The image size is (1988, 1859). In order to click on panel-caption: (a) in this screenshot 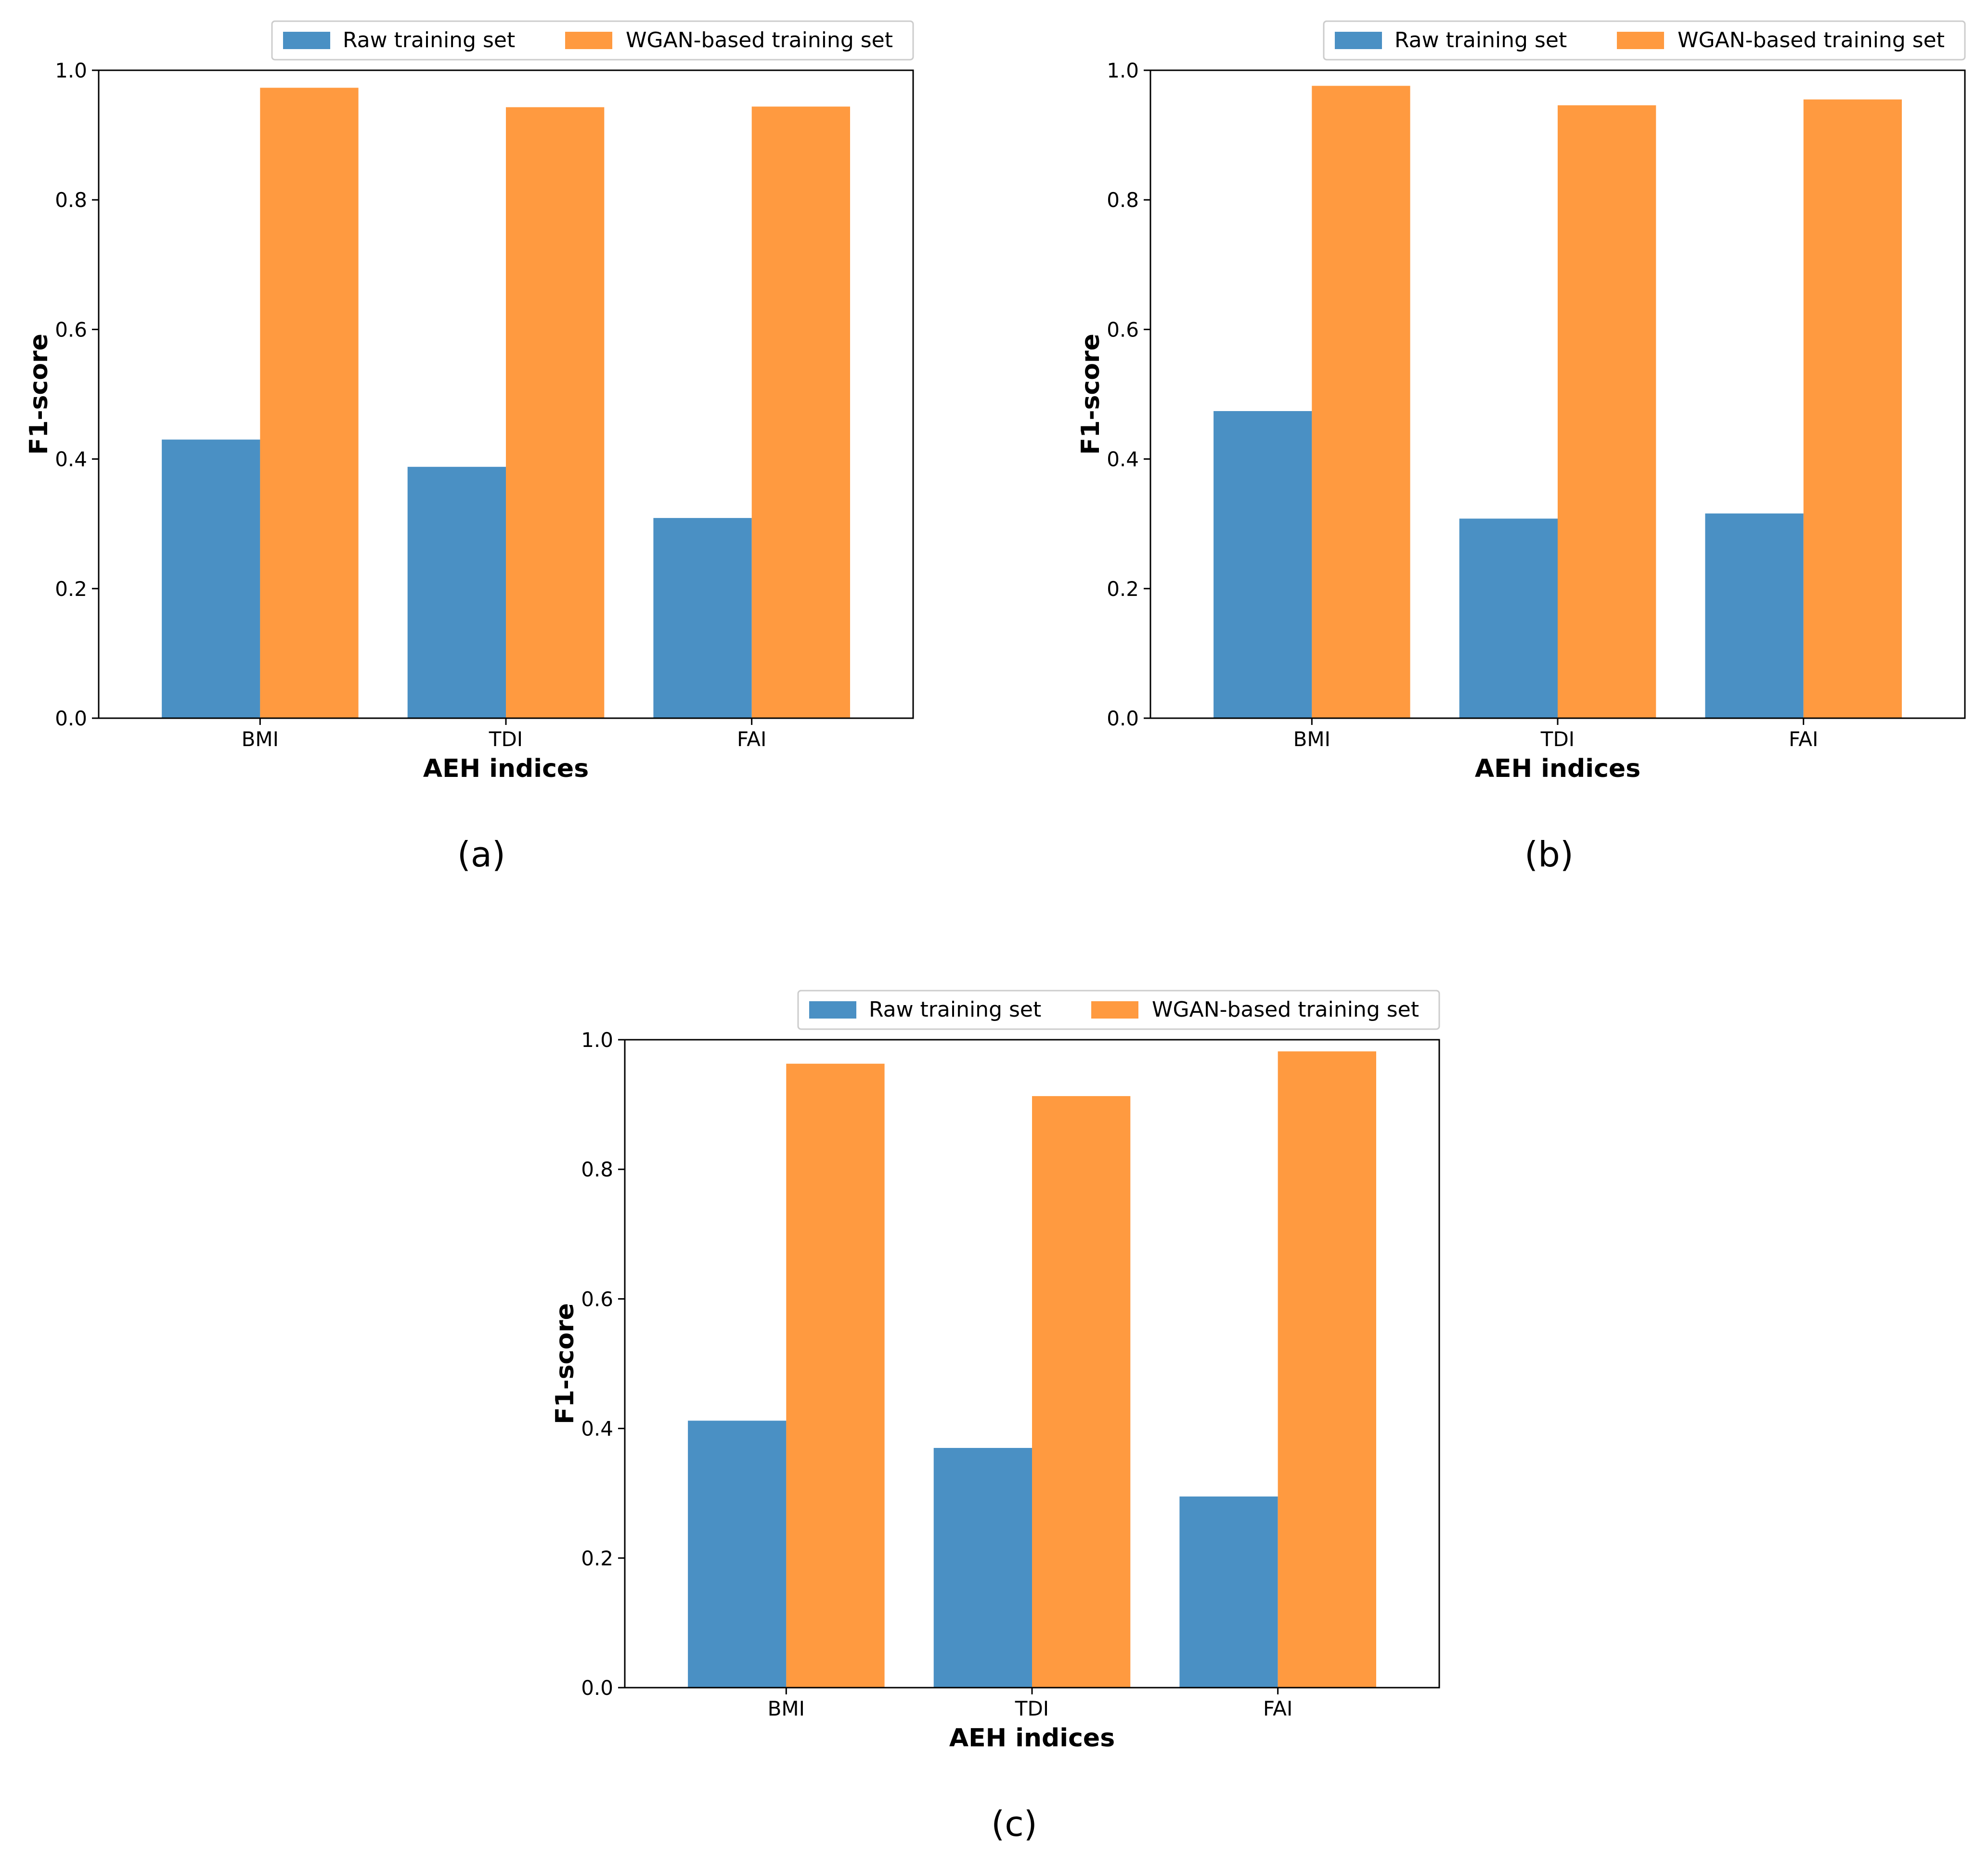, I will do `click(481, 854)`.